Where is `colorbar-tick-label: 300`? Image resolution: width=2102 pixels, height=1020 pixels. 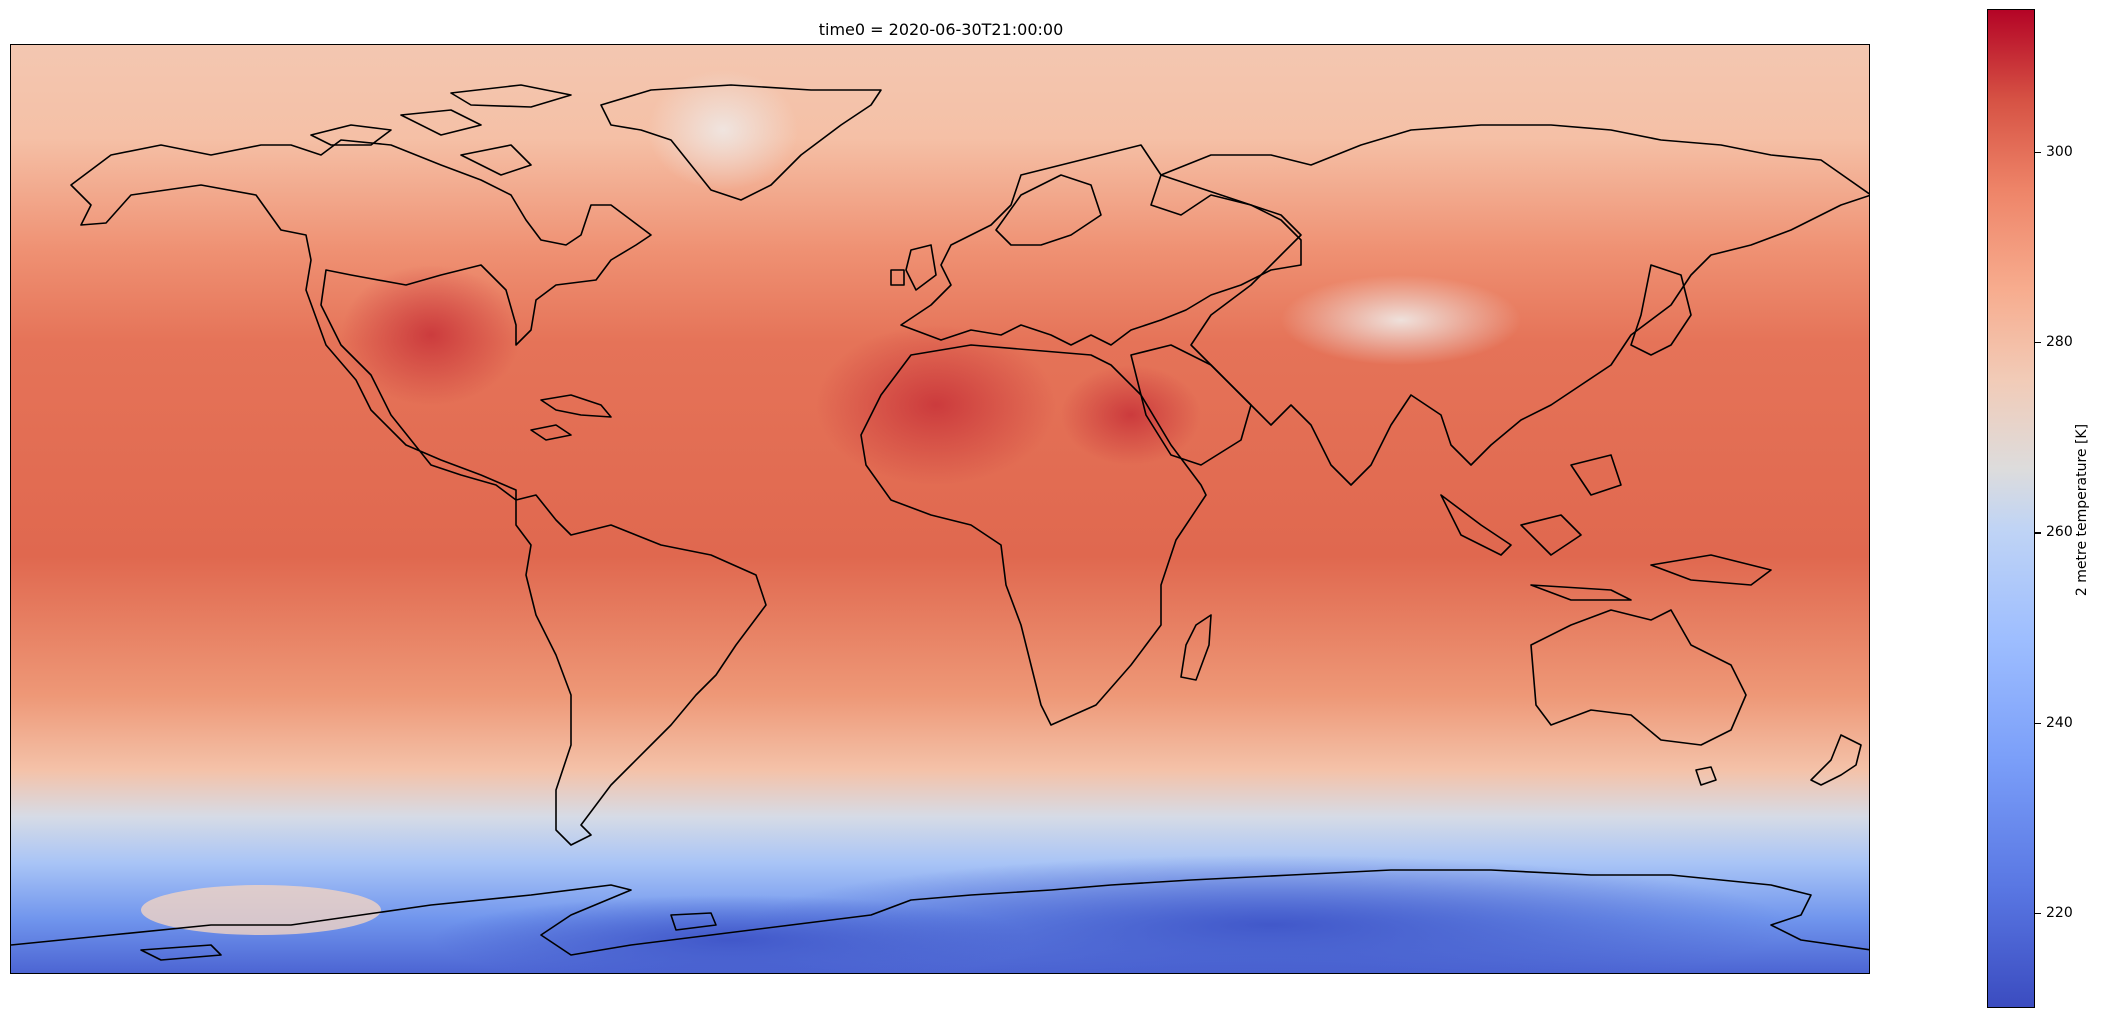
colorbar-tick-label: 300 is located at coordinates (2059, 151).